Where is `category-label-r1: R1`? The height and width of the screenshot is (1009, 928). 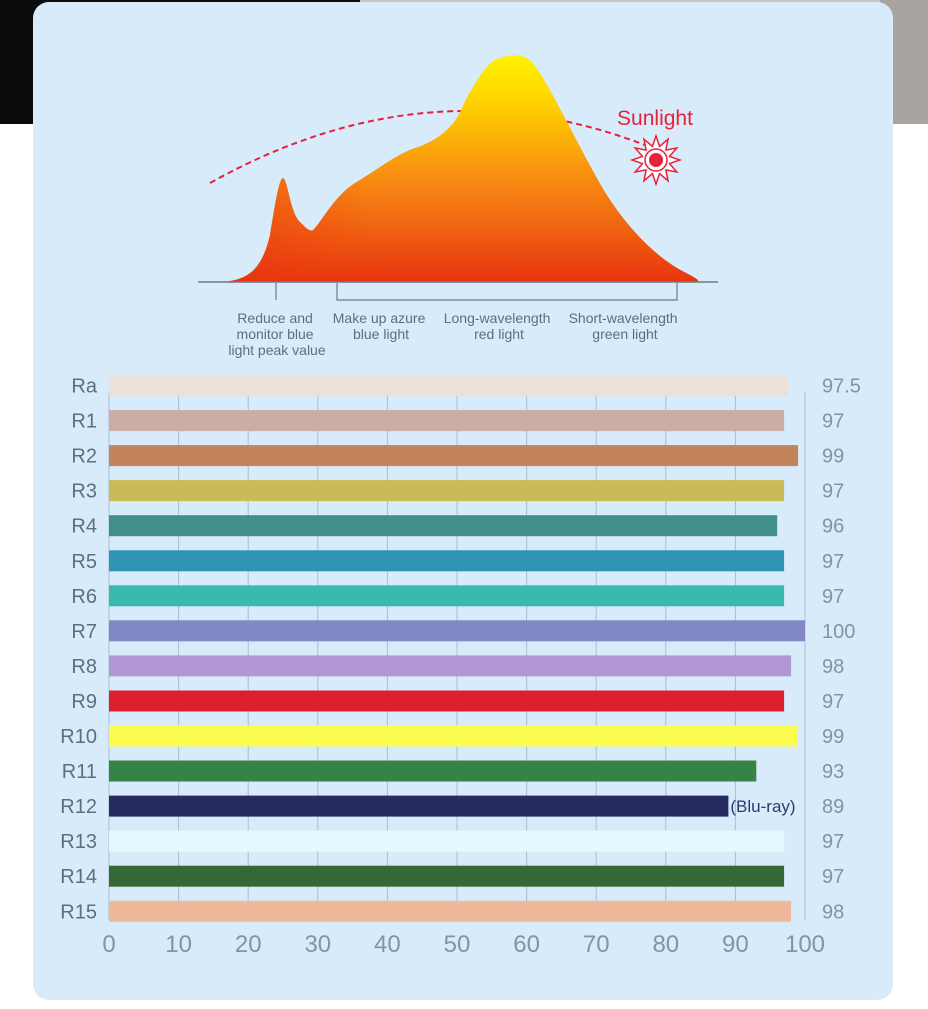 category-label-r1: R1 is located at coordinates (84, 422).